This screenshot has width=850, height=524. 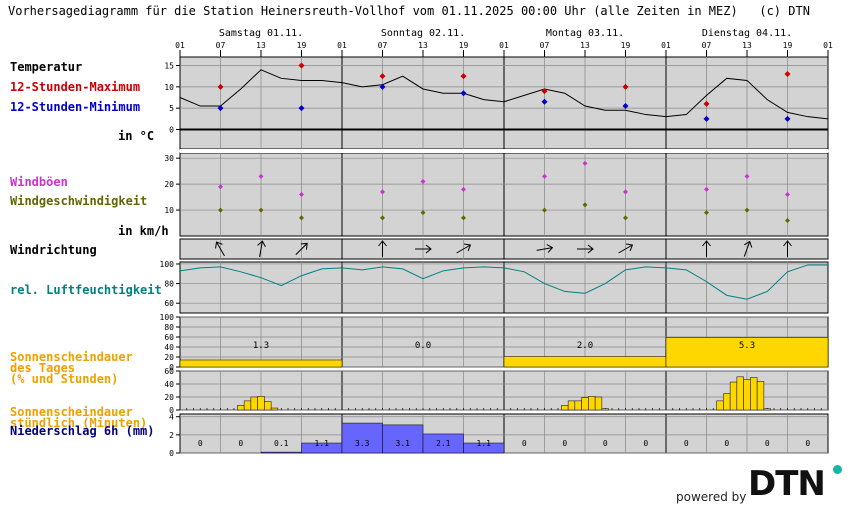 What do you see at coordinates (504, 94) in the screenshot?
I see `temperature-line` at bounding box center [504, 94].